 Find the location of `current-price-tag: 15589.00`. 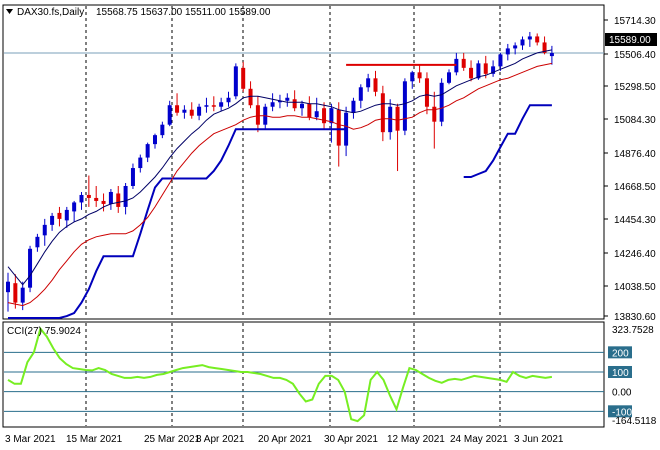

current-price-tag: 15589.00 is located at coordinates (630, 40).